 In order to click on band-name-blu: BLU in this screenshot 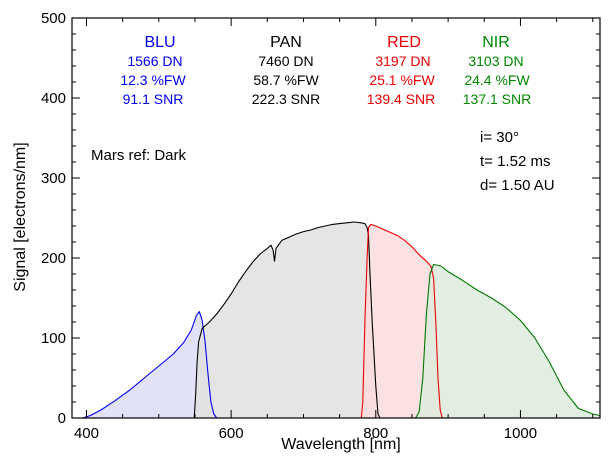, I will do `click(159, 42)`.